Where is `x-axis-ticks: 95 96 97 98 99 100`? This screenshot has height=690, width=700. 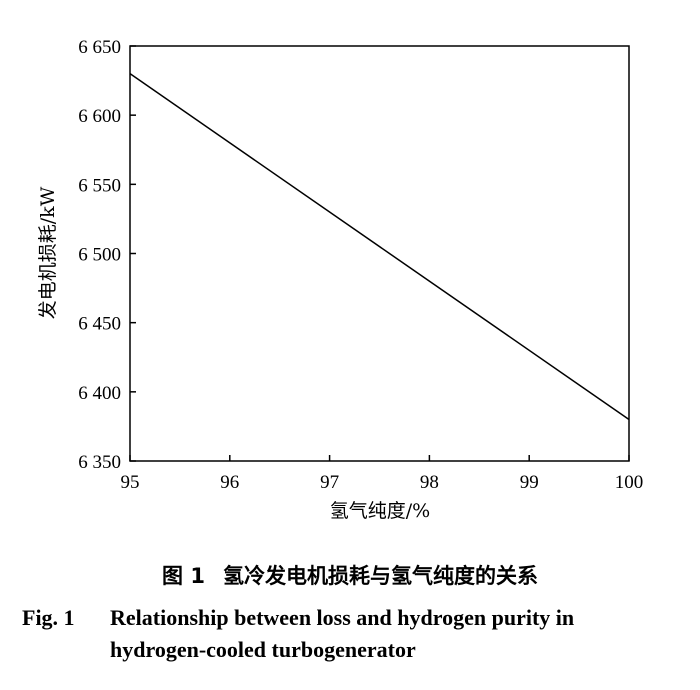 x-axis-ticks: 95 96 97 98 99 100 is located at coordinates (382, 474).